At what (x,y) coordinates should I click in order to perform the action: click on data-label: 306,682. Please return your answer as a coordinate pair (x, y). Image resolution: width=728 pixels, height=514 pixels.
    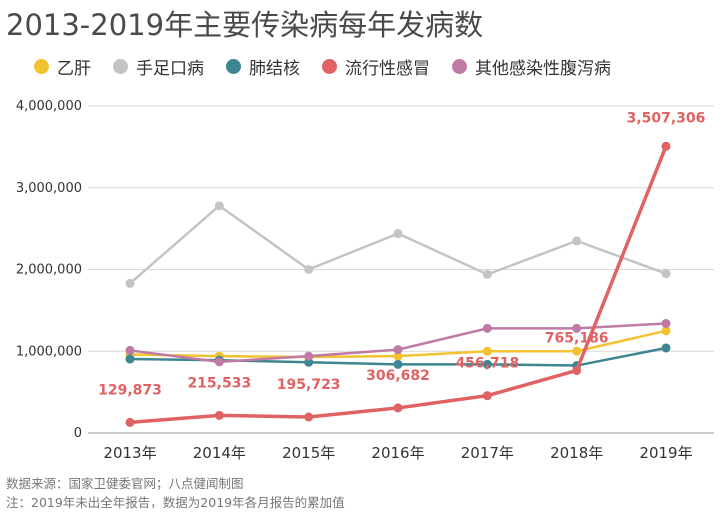
    Looking at the image, I should click on (398, 376).